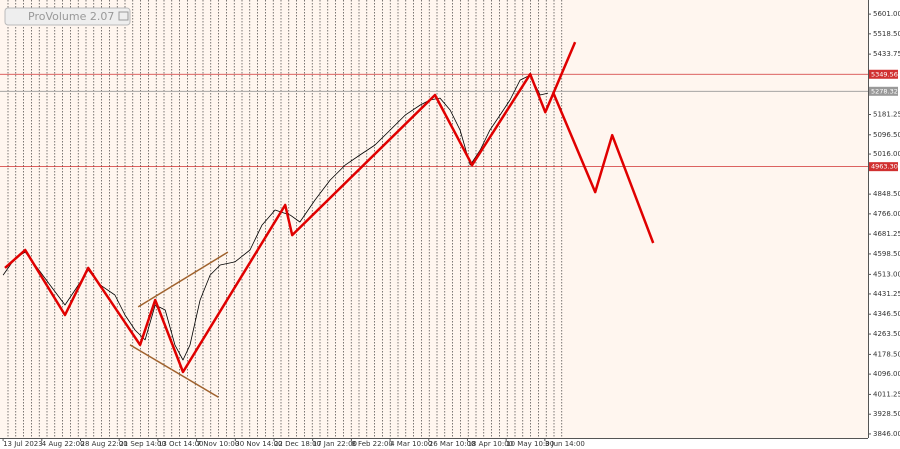 The width and height of the screenshot is (900, 449). What do you see at coordinates (886, 314) in the screenshot?
I see `y-tick-label: 4346.50` at bounding box center [886, 314].